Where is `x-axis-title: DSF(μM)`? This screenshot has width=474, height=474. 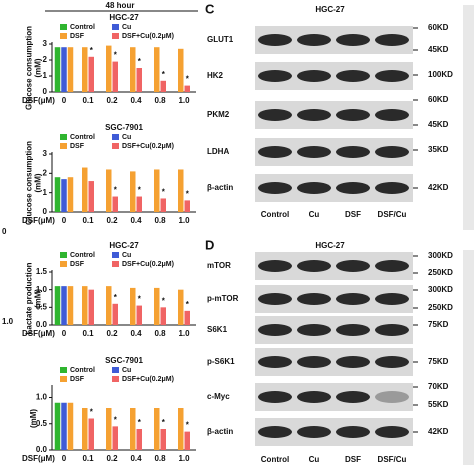
x-axis-title: DSF(μM) is located at coordinates (38, 333).